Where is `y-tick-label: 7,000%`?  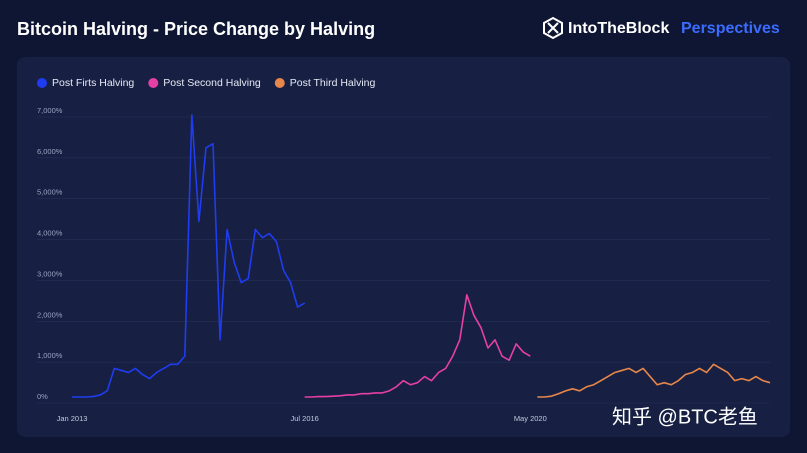
y-tick-label: 7,000% is located at coordinates (50, 110).